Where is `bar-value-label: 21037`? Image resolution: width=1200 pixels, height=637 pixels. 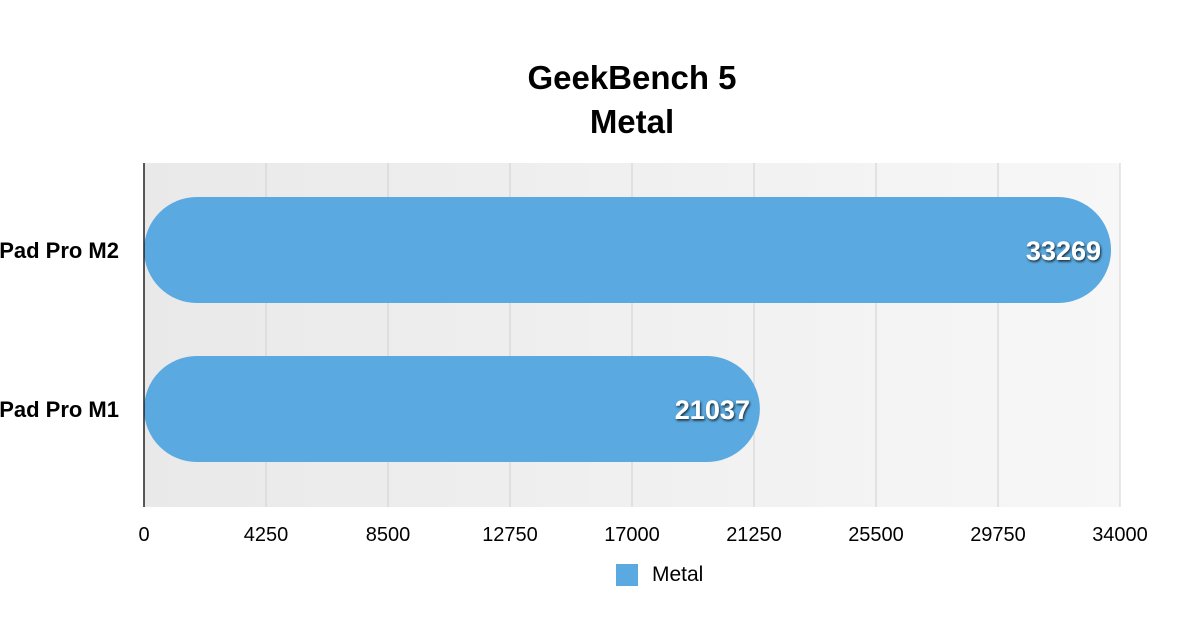
bar-value-label: 21037 is located at coordinates (712, 410).